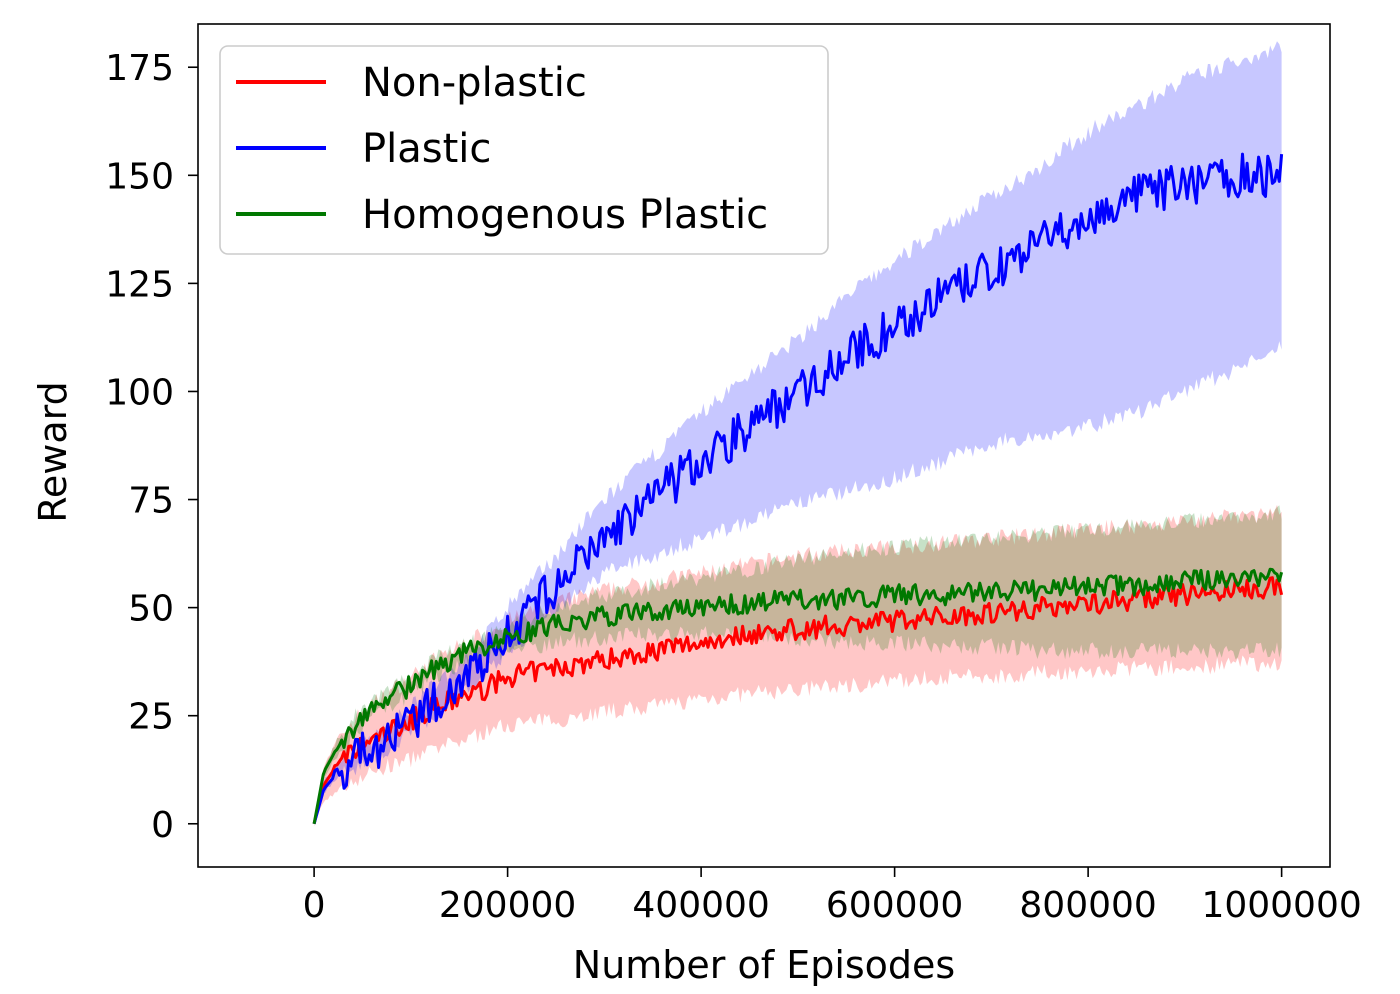 The image size is (1400, 994). Describe the element at coordinates (139, 68) in the screenshot. I see `y-tick-label: 175` at that location.